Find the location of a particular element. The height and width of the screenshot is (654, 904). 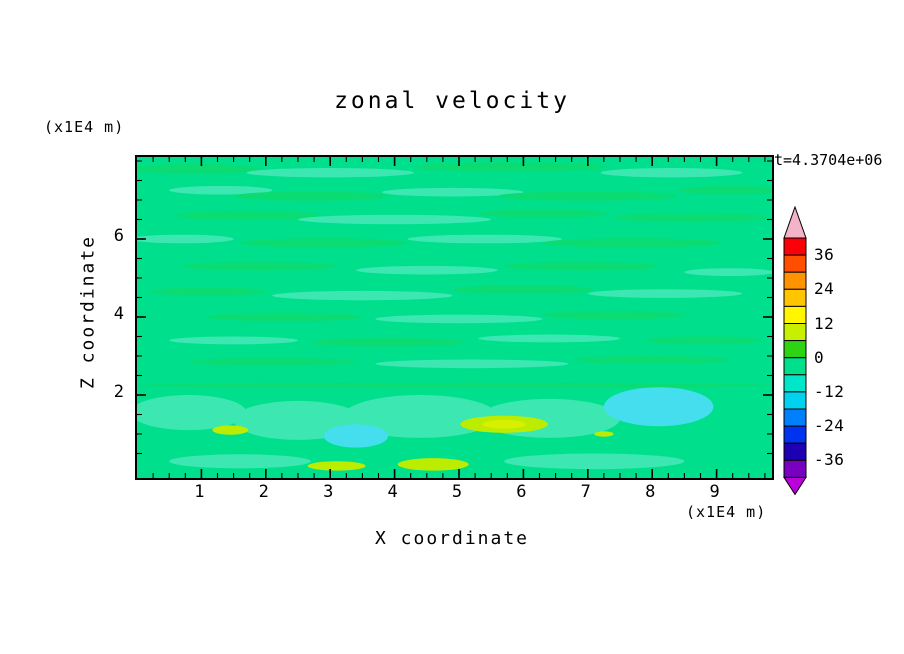

y-axis-unit-label: (x1E4 m) is located at coordinates (84, 127).